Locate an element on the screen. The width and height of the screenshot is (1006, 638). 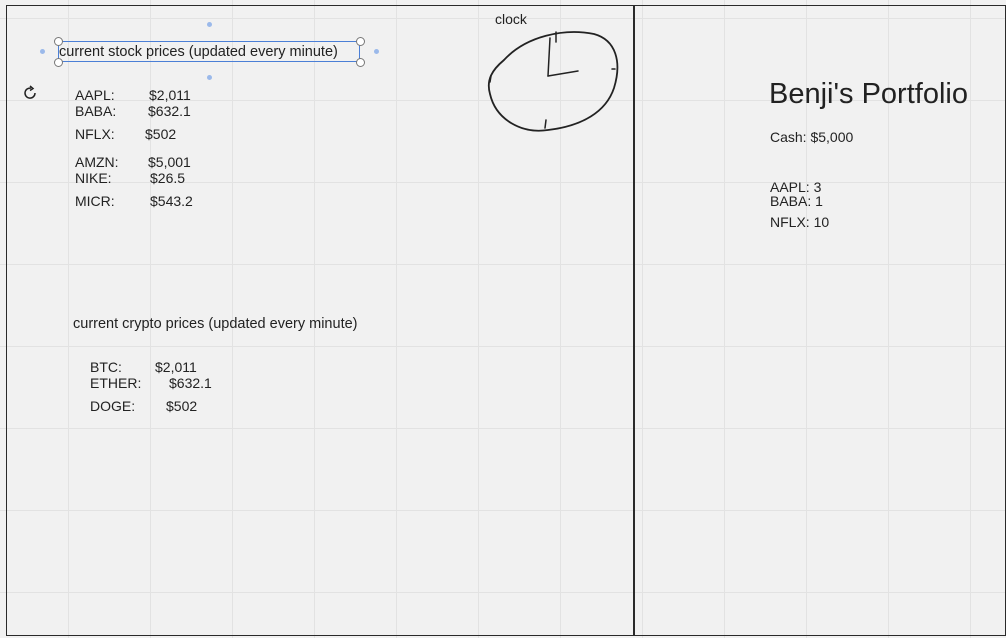
stock-price: $632.1 is located at coordinates (169, 111).